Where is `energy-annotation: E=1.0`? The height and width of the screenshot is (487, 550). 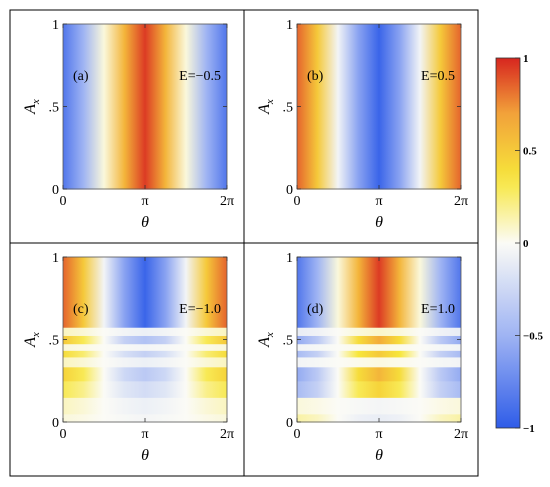 energy-annotation: E=1.0 is located at coordinates (438, 309).